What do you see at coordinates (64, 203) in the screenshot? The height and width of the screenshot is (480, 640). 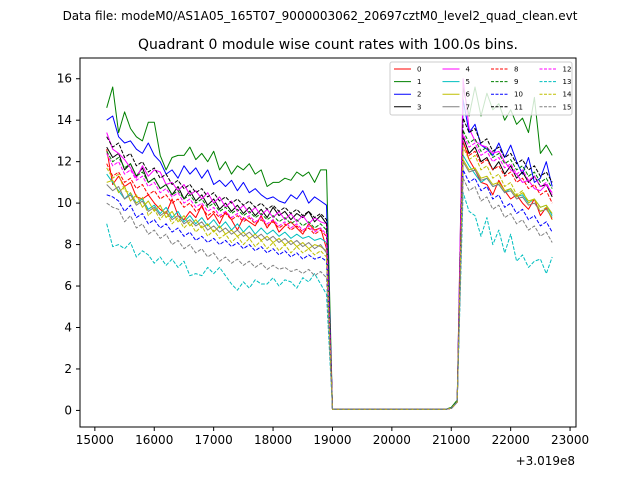 I see `y-tick-label: 10` at bounding box center [64, 203].